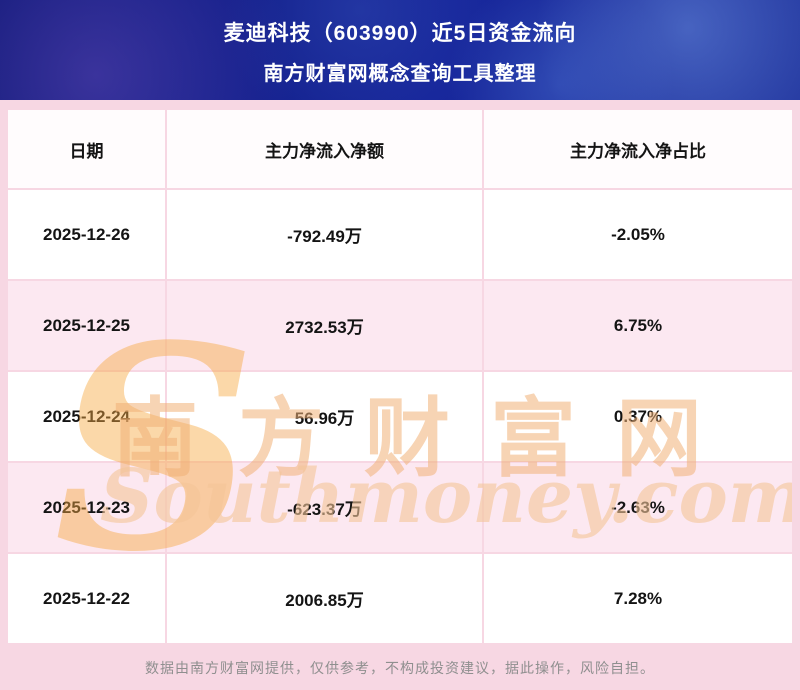 The height and width of the screenshot is (690, 800). What do you see at coordinates (638, 149) in the screenshot?
I see `column-header-net-inflow-ratio: 主力净流入净占比` at bounding box center [638, 149].